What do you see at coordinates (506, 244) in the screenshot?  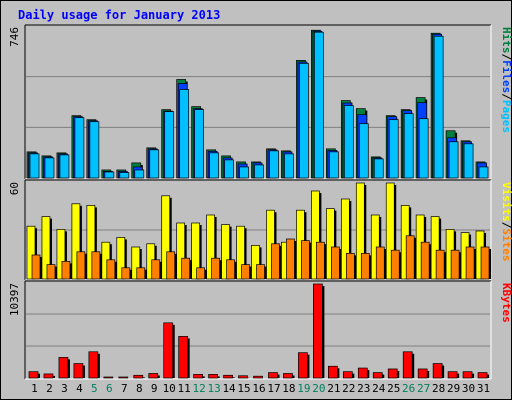 I see `legend-entry: Sites` at bounding box center [506, 244].